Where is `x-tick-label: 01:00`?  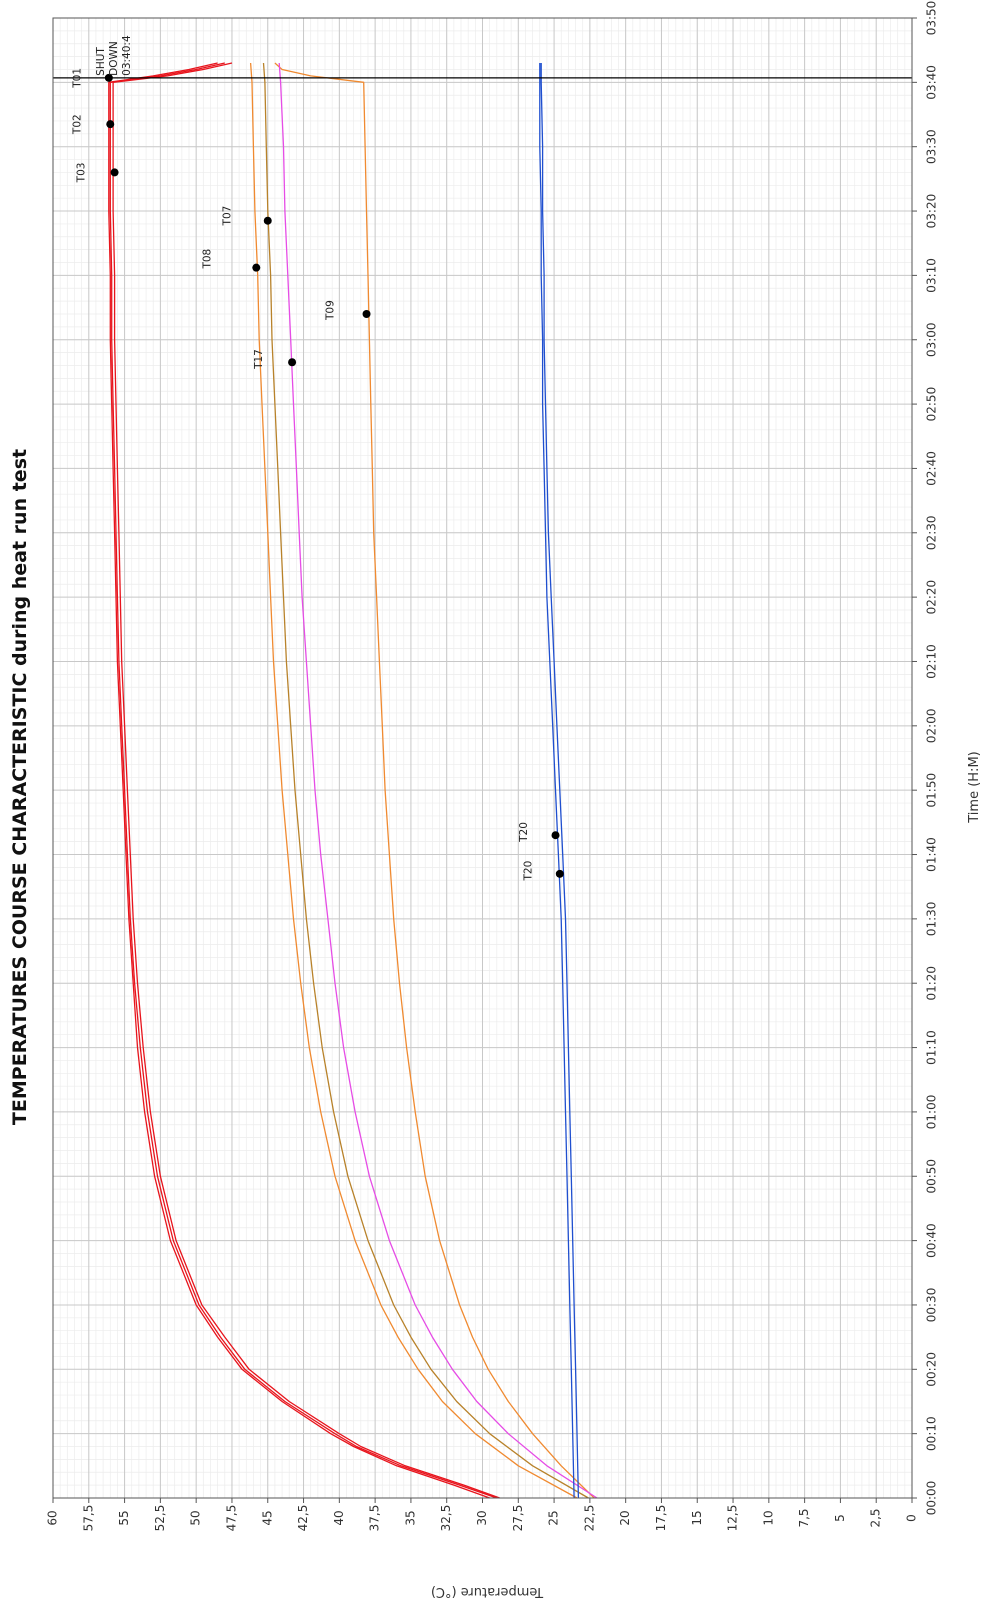
x-tick-label: 01:00 is located at coordinates (932, 1112).